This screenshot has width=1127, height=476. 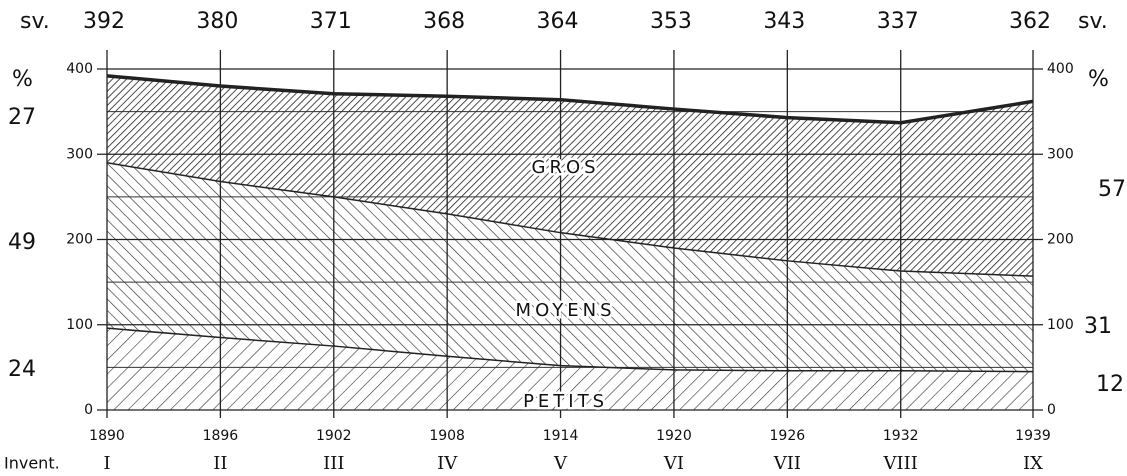 I want to click on x-tick-label: 1896, so click(x=221, y=436).